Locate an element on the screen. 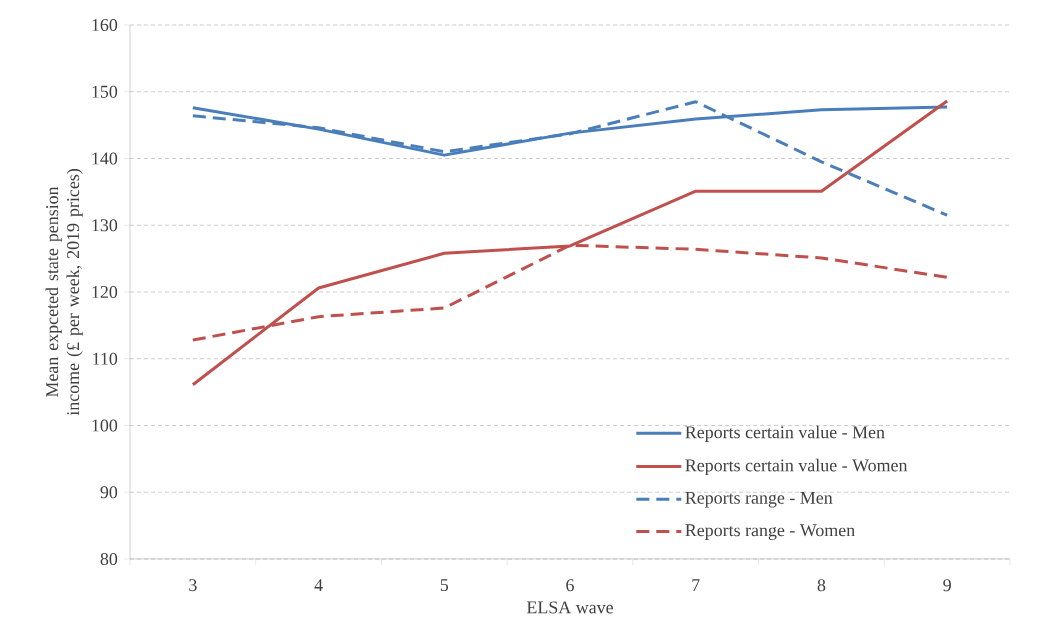 This screenshot has width=1043, height=634. y-tick-label: 120 is located at coordinates (105, 292).